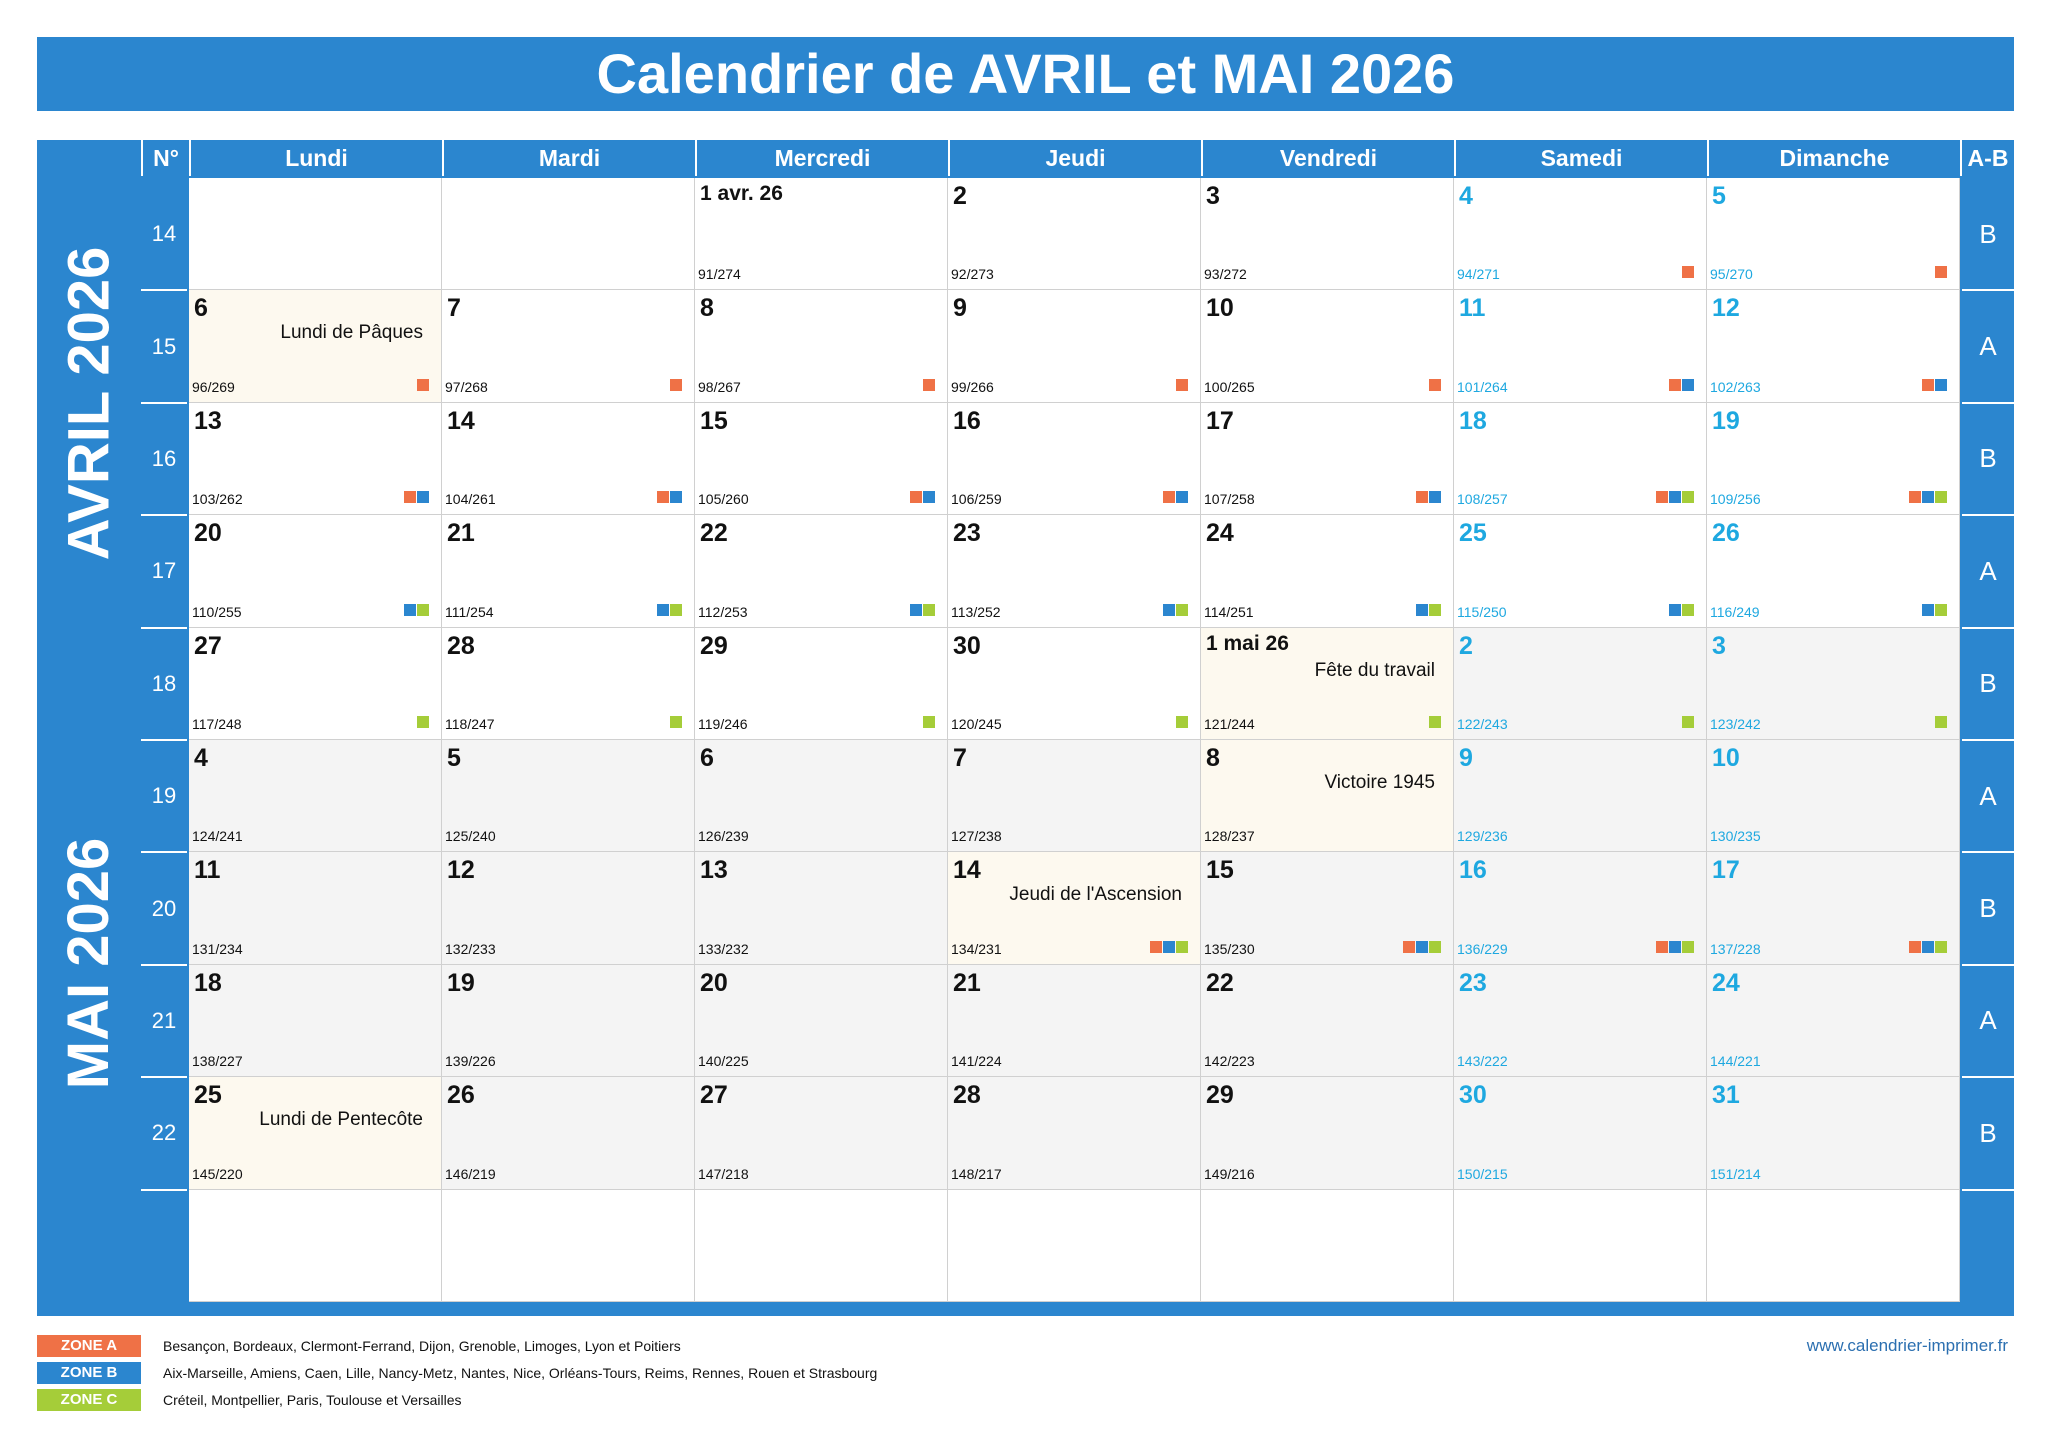 The width and height of the screenshot is (2048, 1448). Describe the element at coordinates (315, 346) in the screenshot. I see `day-cell: 6 Lundi de Pâques 96/269` at that location.